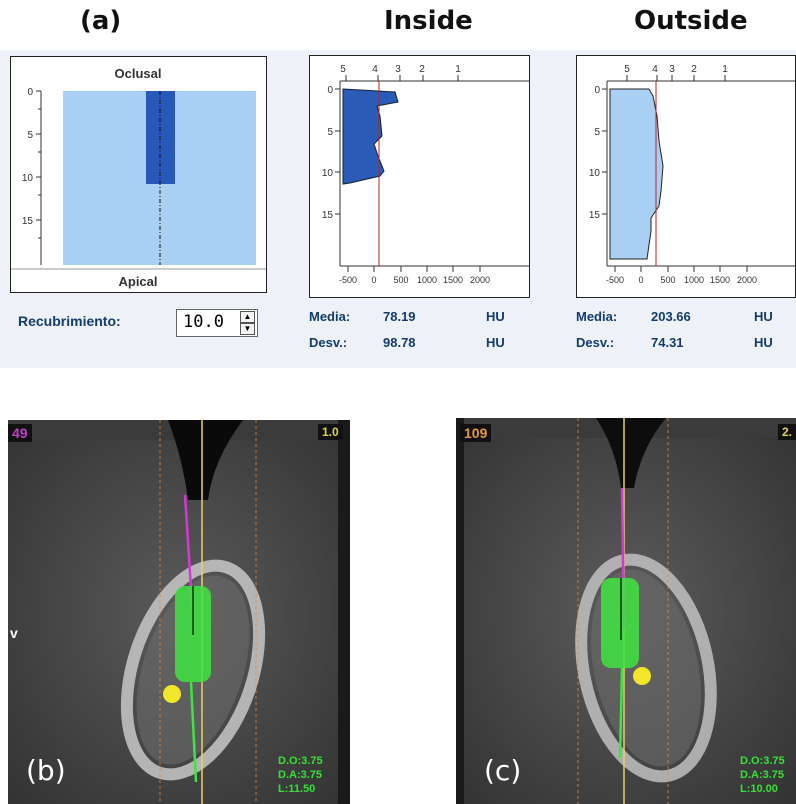  Describe the element at coordinates (787, 432) in the screenshot. I see `zoom-scale: 2.` at that location.